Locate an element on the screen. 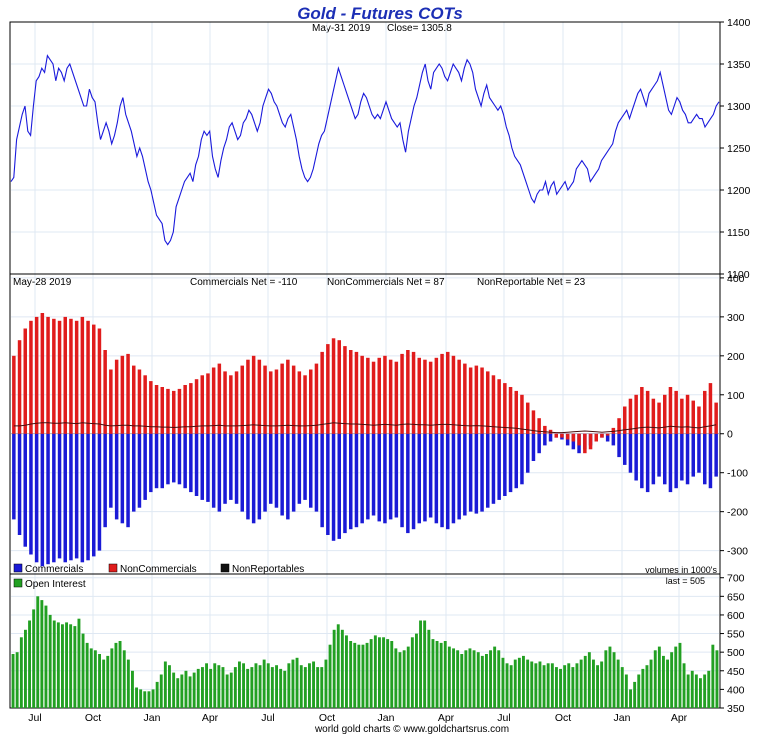  nonreportables-line is located at coordinates (365, 428).